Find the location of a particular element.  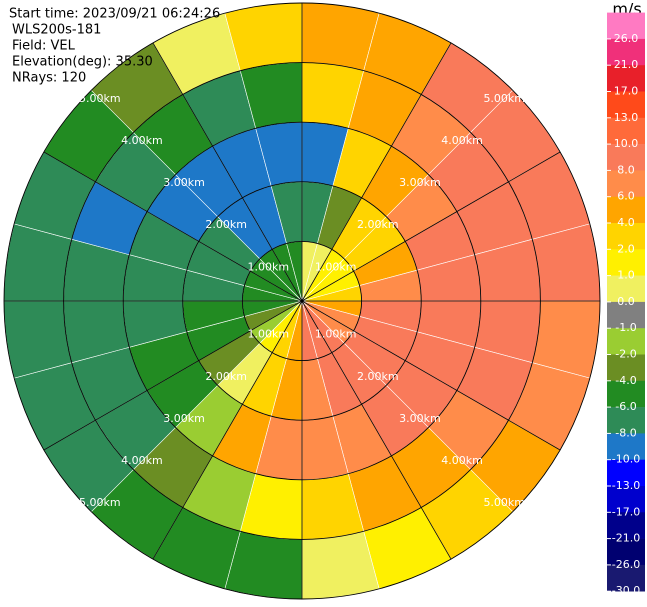

header-line: Field: VEL is located at coordinates (44, 46).